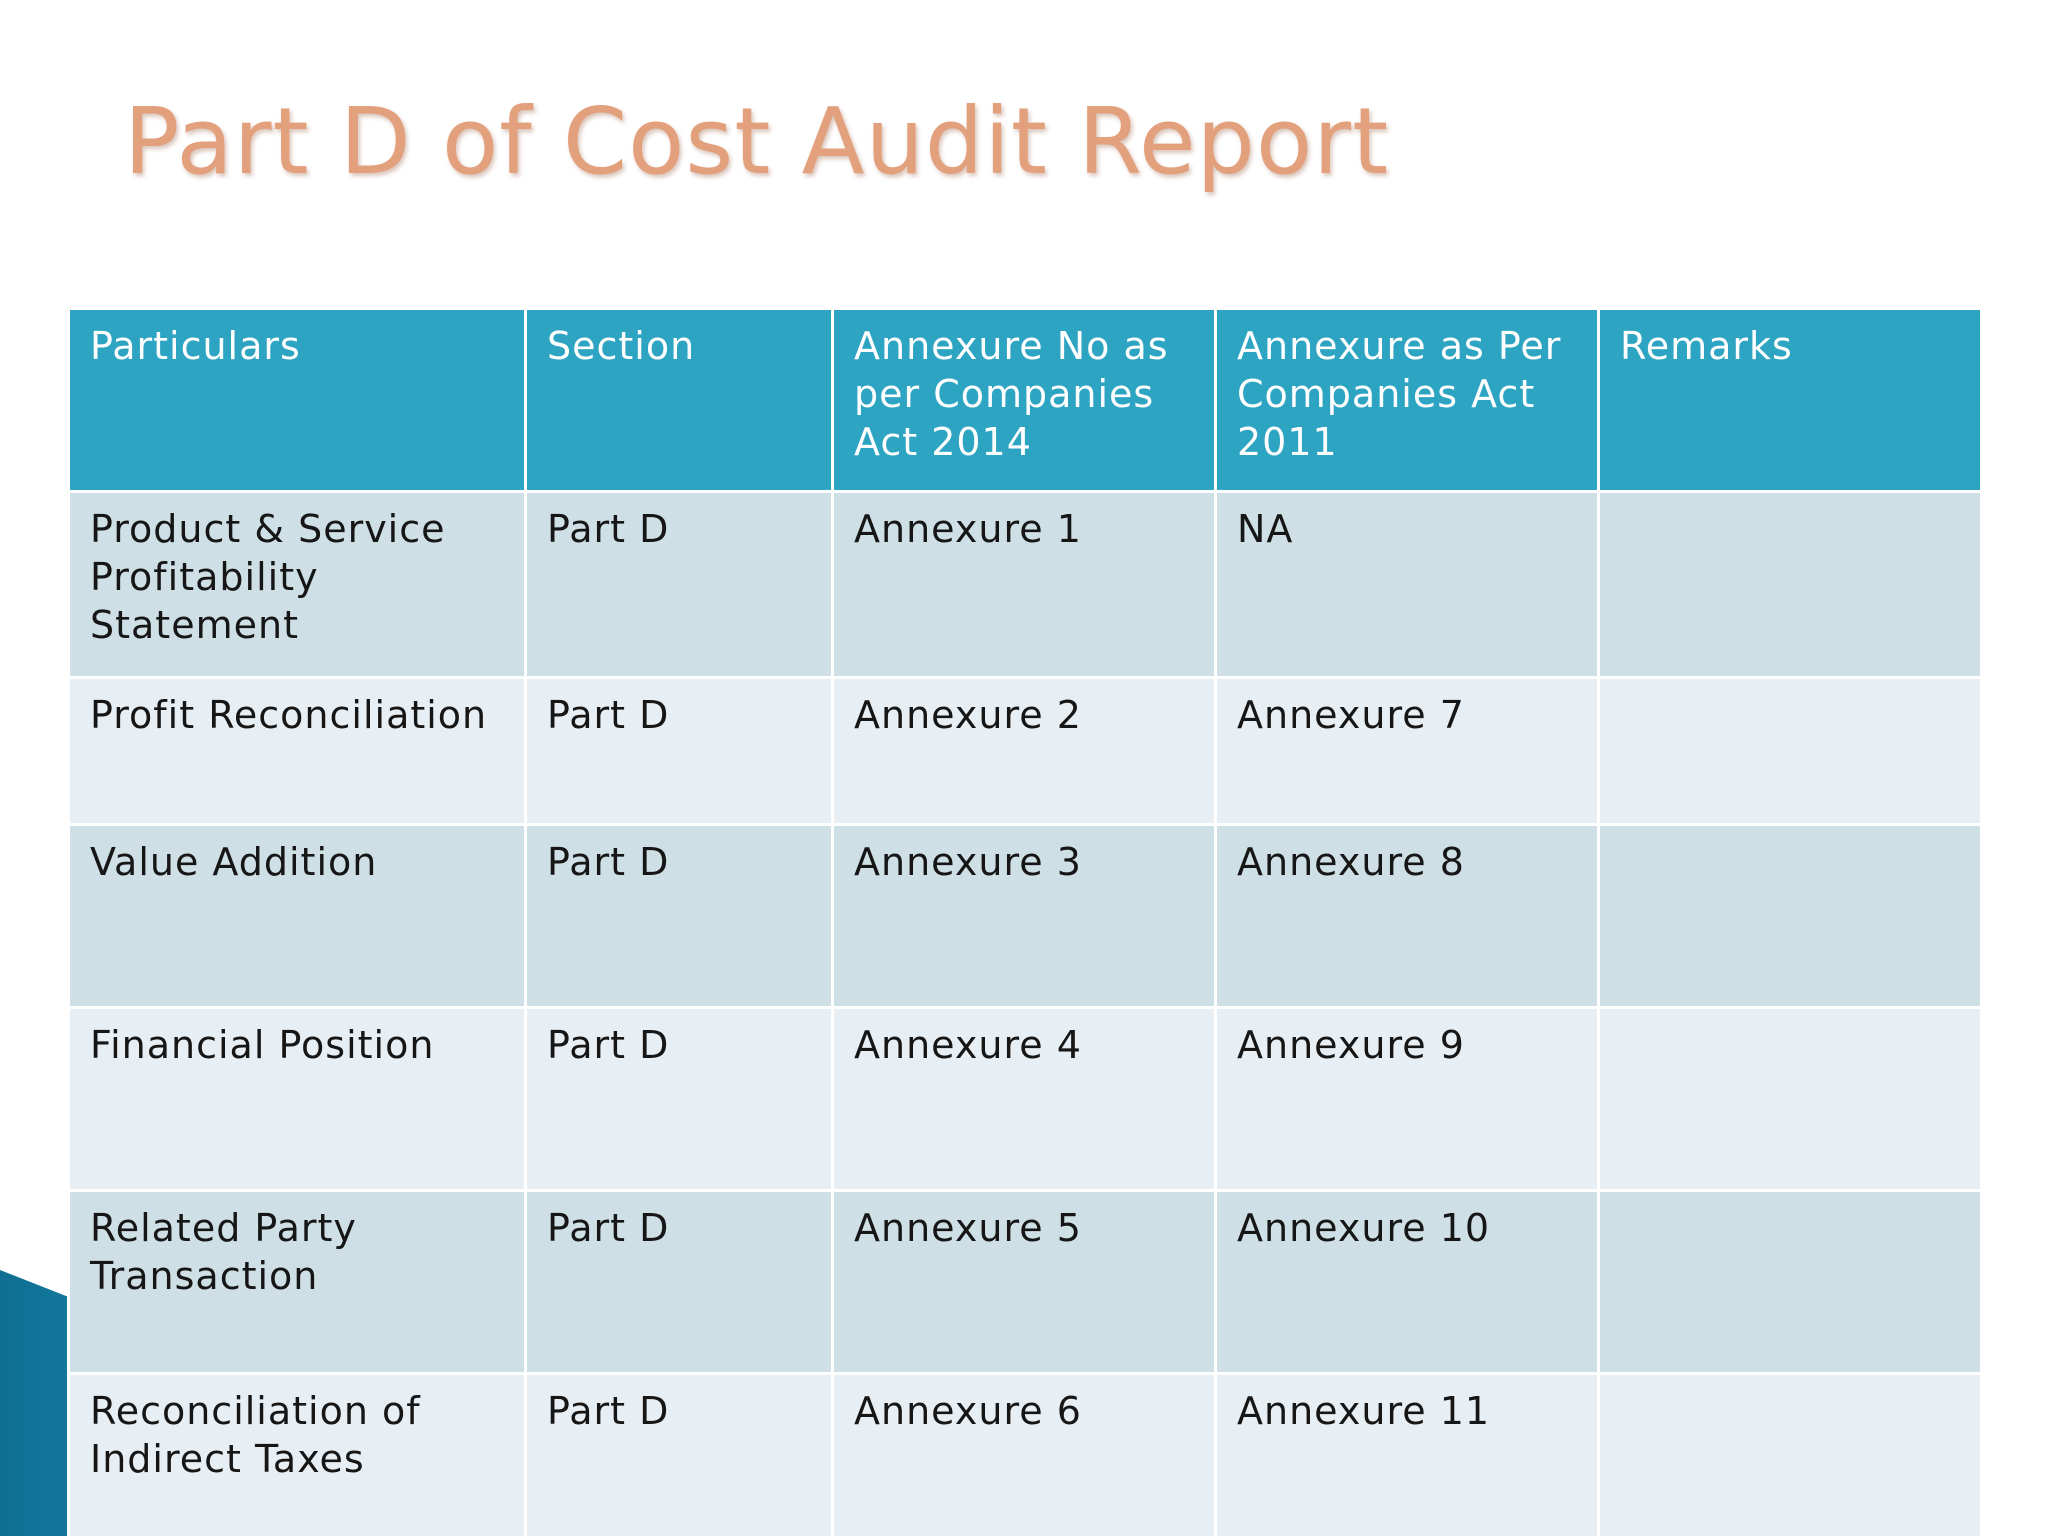 The height and width of the screenshot is (1536, 2048). I want to click on cell-particulars: Related Party Transaction, so click(297, 1282).